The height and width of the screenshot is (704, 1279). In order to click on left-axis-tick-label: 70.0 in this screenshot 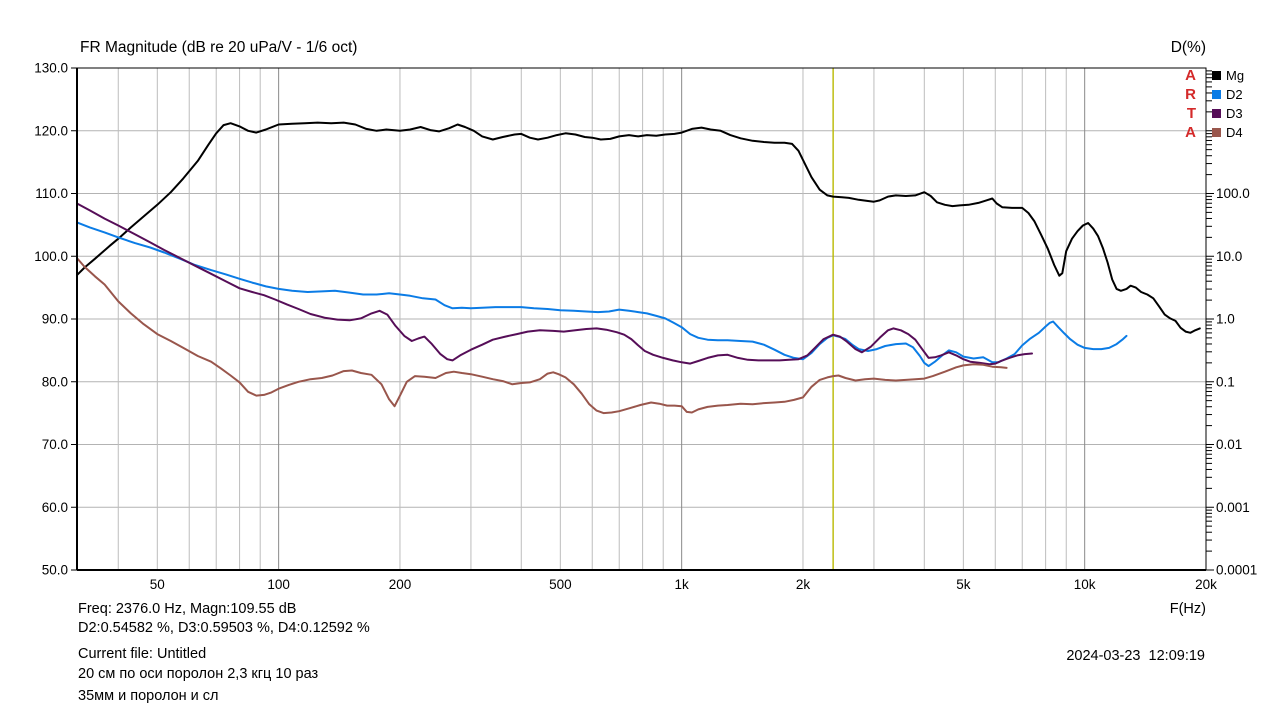, I will do `click(55, 444)`.